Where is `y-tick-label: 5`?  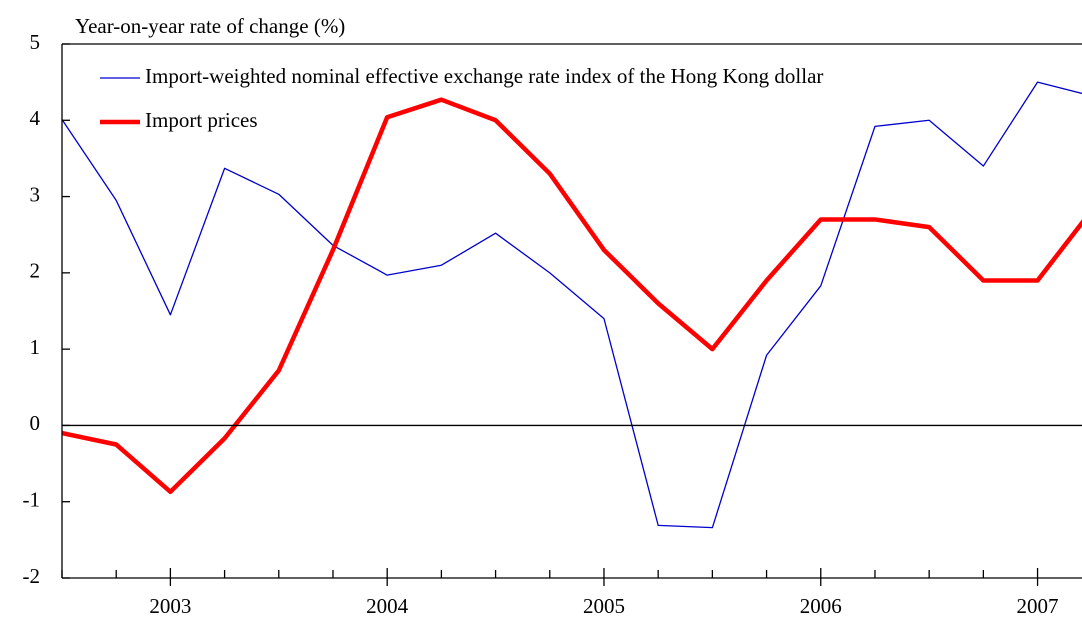 y-tick-label: 5 is located at coordinates (35, 42).